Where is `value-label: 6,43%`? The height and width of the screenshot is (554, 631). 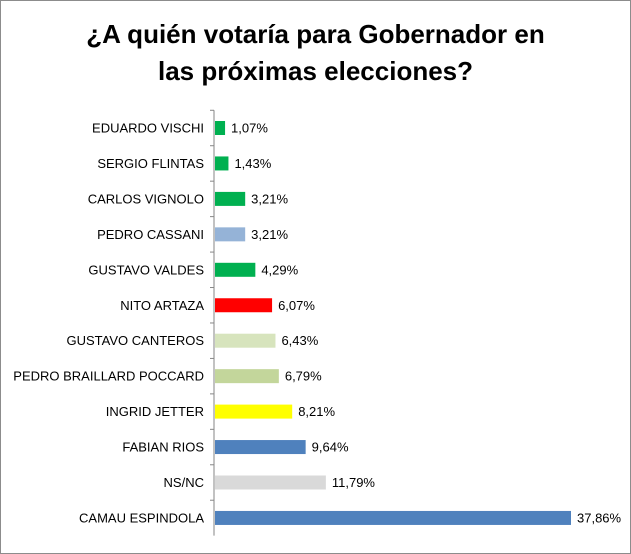 value-label: 6,43% is located at coordinates (299, 340).